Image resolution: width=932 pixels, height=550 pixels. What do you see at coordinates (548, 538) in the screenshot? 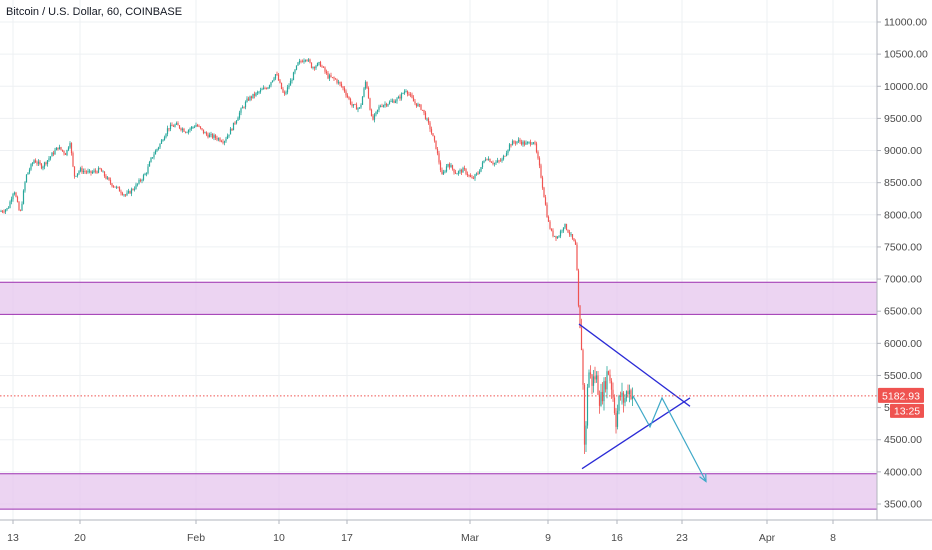
I see `x-tick-label: 9` at bounding box center [548, 538].